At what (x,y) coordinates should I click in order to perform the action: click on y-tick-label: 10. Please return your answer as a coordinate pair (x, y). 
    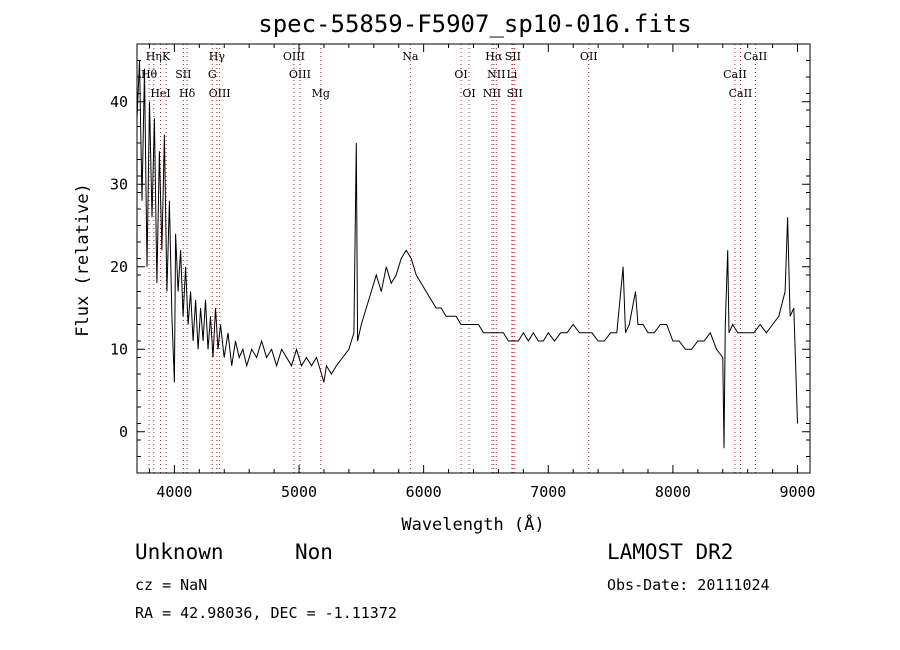
    Looking at the image, I should click on (119, 349).